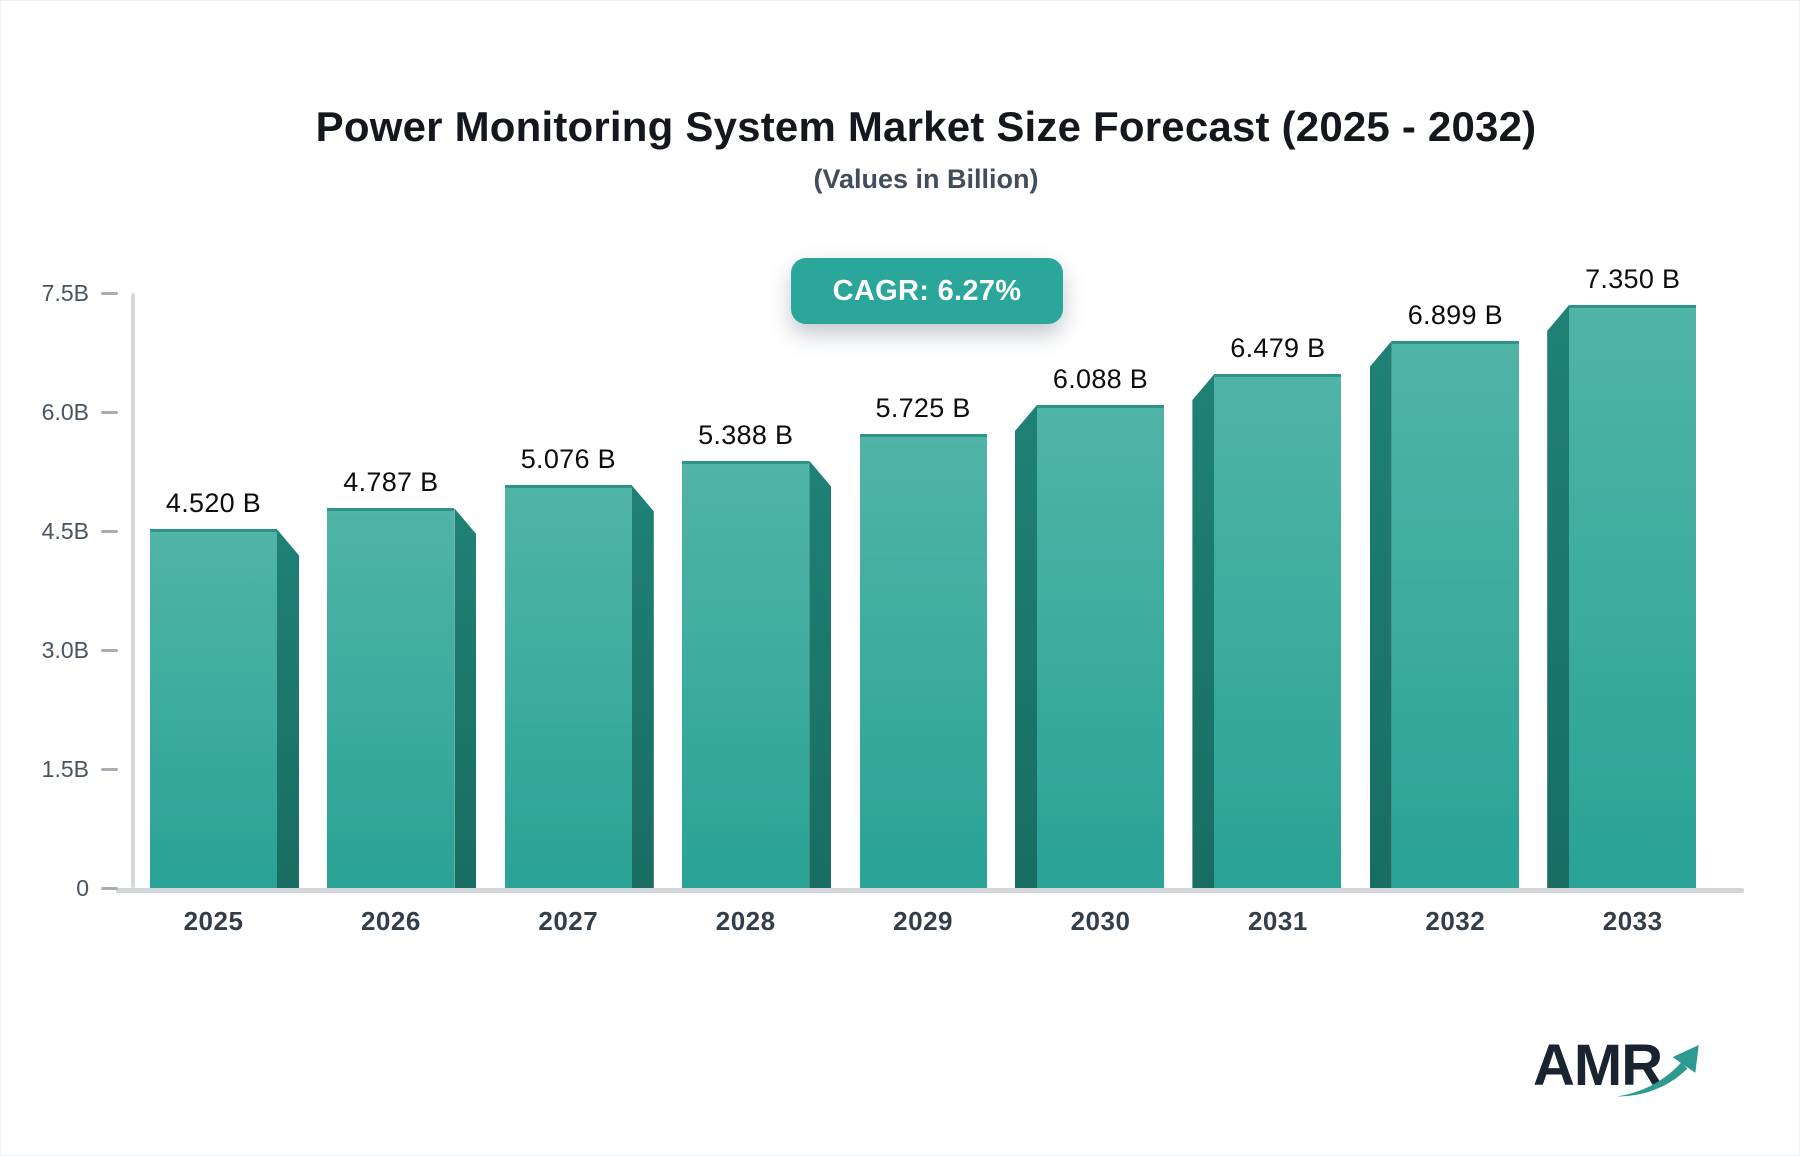 The image size is (1800, 1156). Describe the element at coordinates (213, 921) in the screenshot. I see `x-axis-label-2025: 2025` at that location.